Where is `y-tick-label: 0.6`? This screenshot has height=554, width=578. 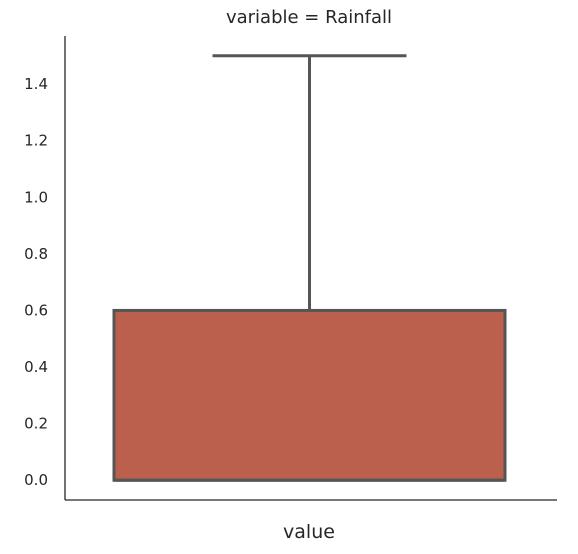
y-tick-label: 0.6 is located at coordinates (36, 310).